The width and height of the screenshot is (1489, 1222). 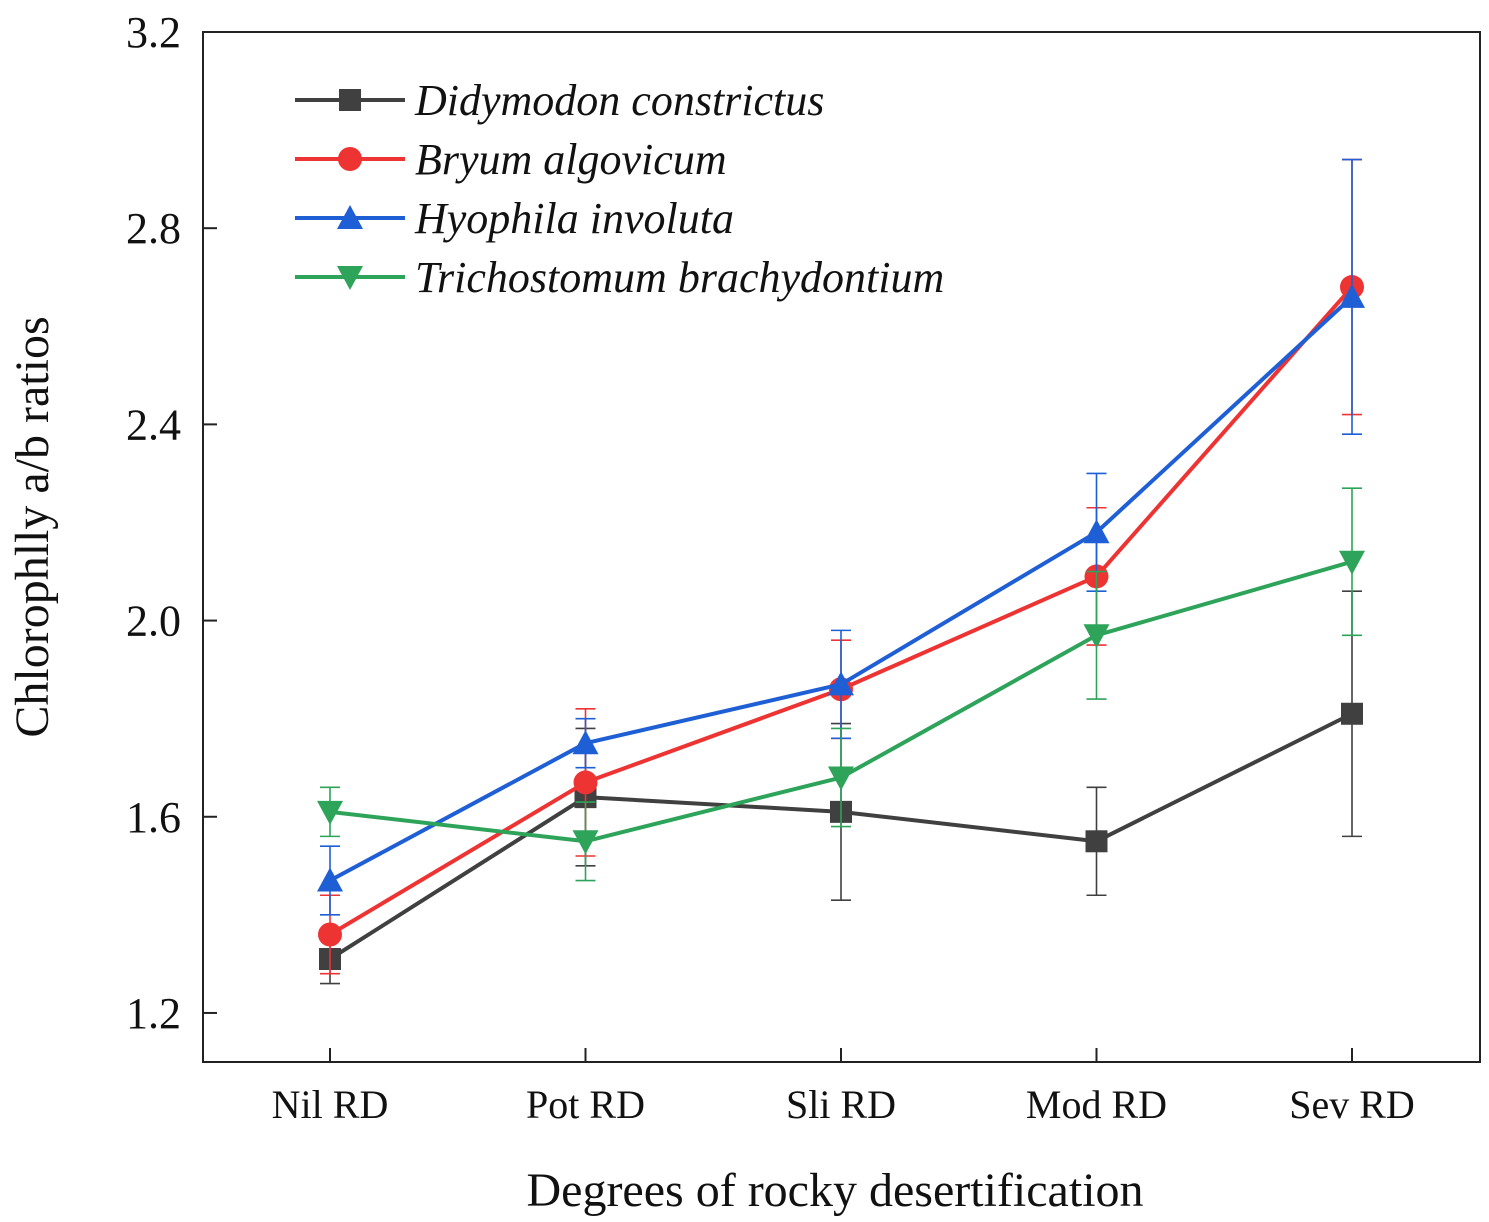 I want to click on legend-item: Hyophila involuta, so click(x=514, y=218).